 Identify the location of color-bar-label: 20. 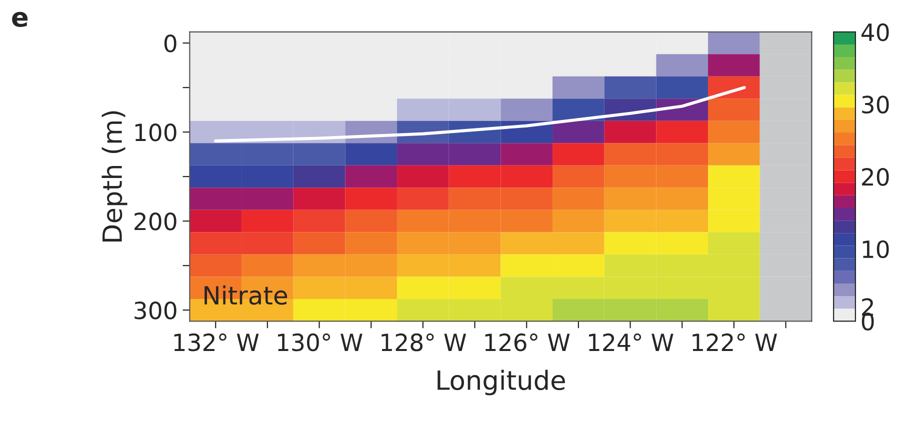
(875, 177).